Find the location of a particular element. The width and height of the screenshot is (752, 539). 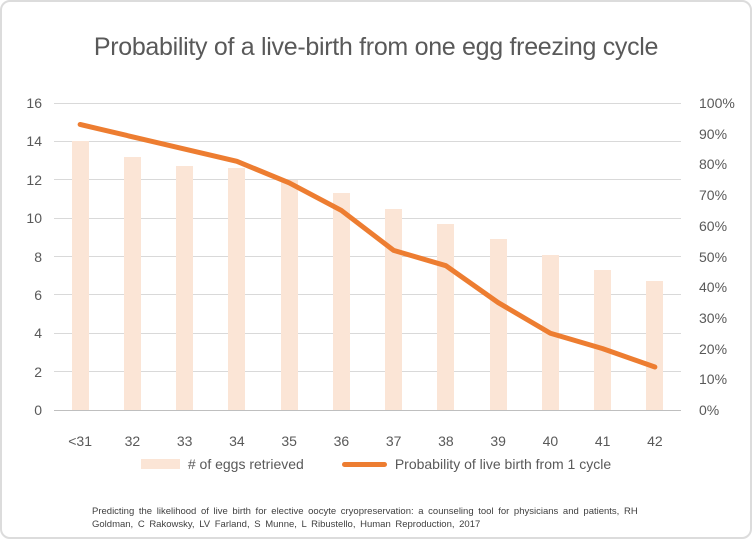

y-axis-left-tick-label: 2 is located at coordinates (38, 371).